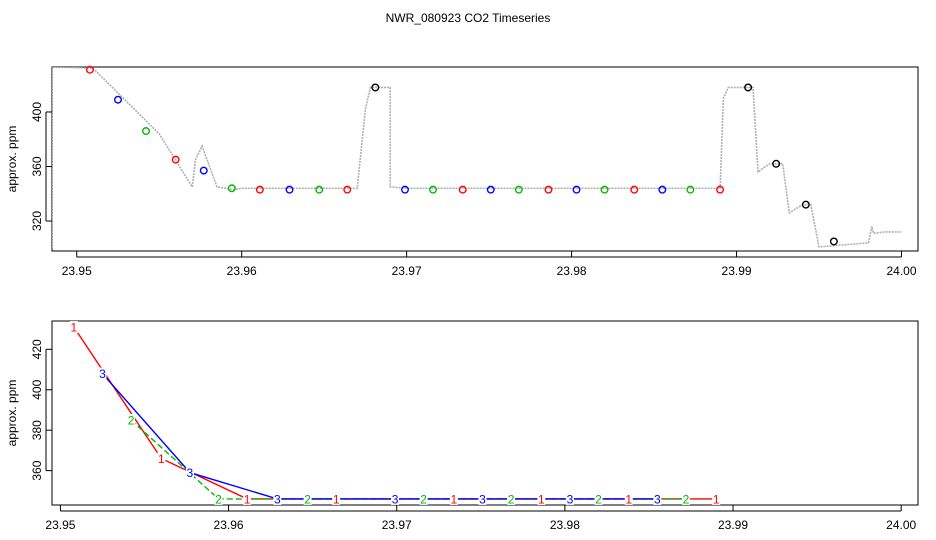 The image size is (936, 540). What do you see at coordinates (468, 18) in the screenshot?
I see `chart-title: NWR_080923 CO2 Timeseries` at bounding box center [468, 18].